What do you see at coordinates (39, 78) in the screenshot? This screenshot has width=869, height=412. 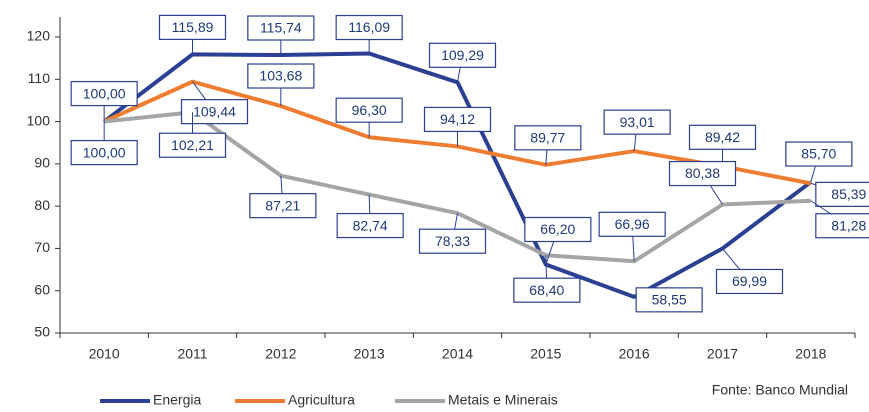 I see `y-tick-label: 110` at bounding box center [39, 78].